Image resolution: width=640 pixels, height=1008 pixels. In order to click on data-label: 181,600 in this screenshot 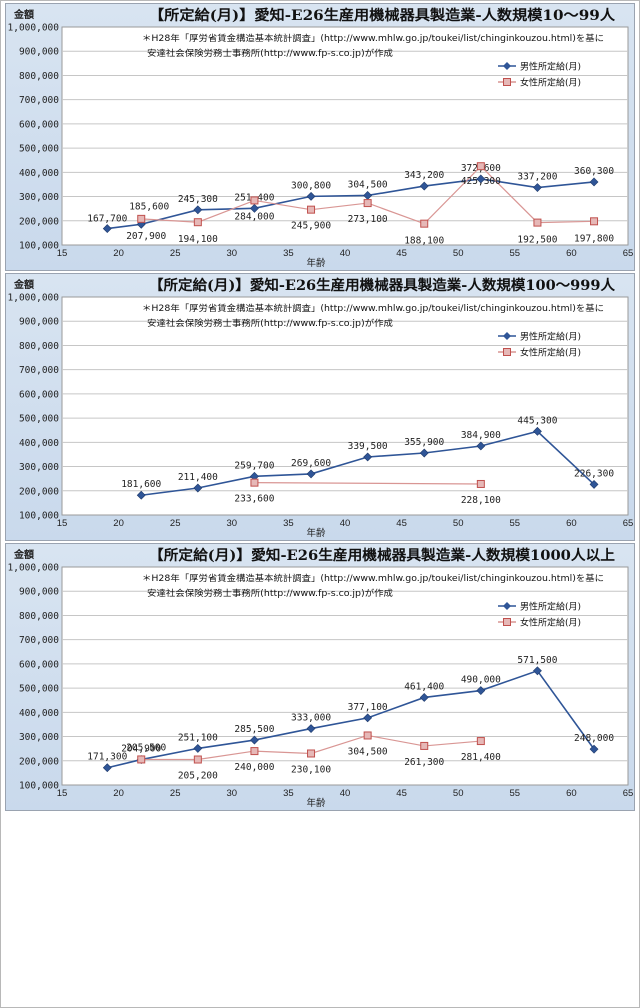, I will do `click(141, 484)`.